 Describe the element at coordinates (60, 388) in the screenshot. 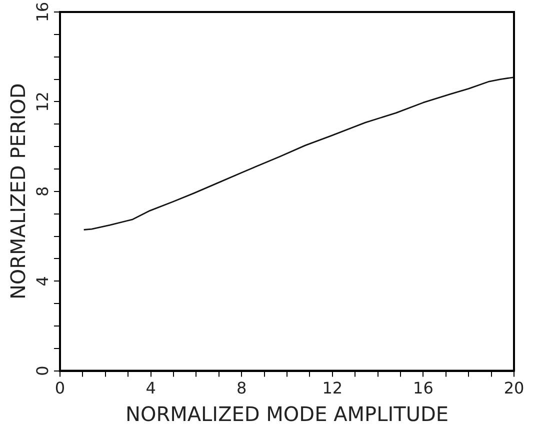

I see `x-tick-label: 0` at that location.